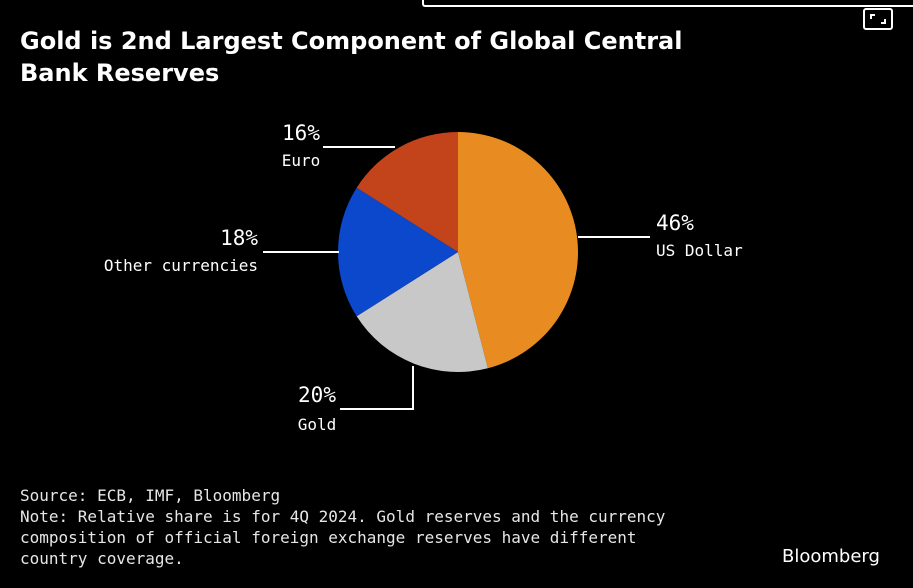  What do you see at coordinates (181, 265) in the screenshot?
I see `category-label-other-currencies: Other currencies` at bounding box center [181, 265].